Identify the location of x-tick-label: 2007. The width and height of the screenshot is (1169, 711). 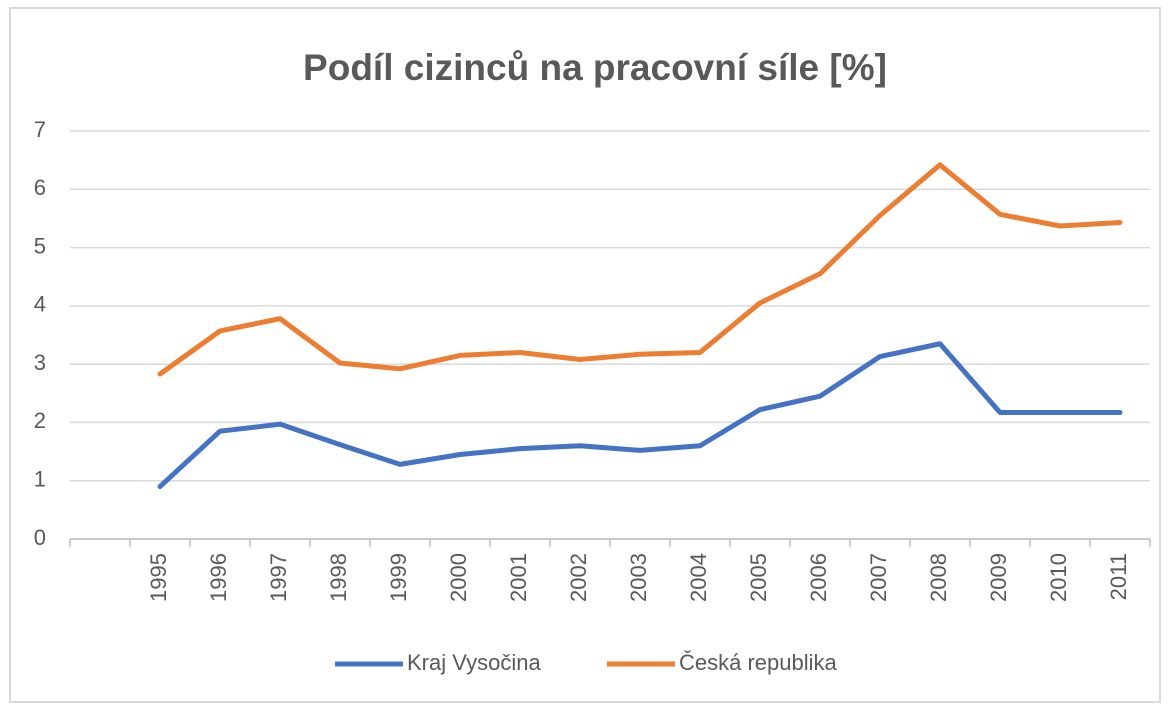
(878, 577).